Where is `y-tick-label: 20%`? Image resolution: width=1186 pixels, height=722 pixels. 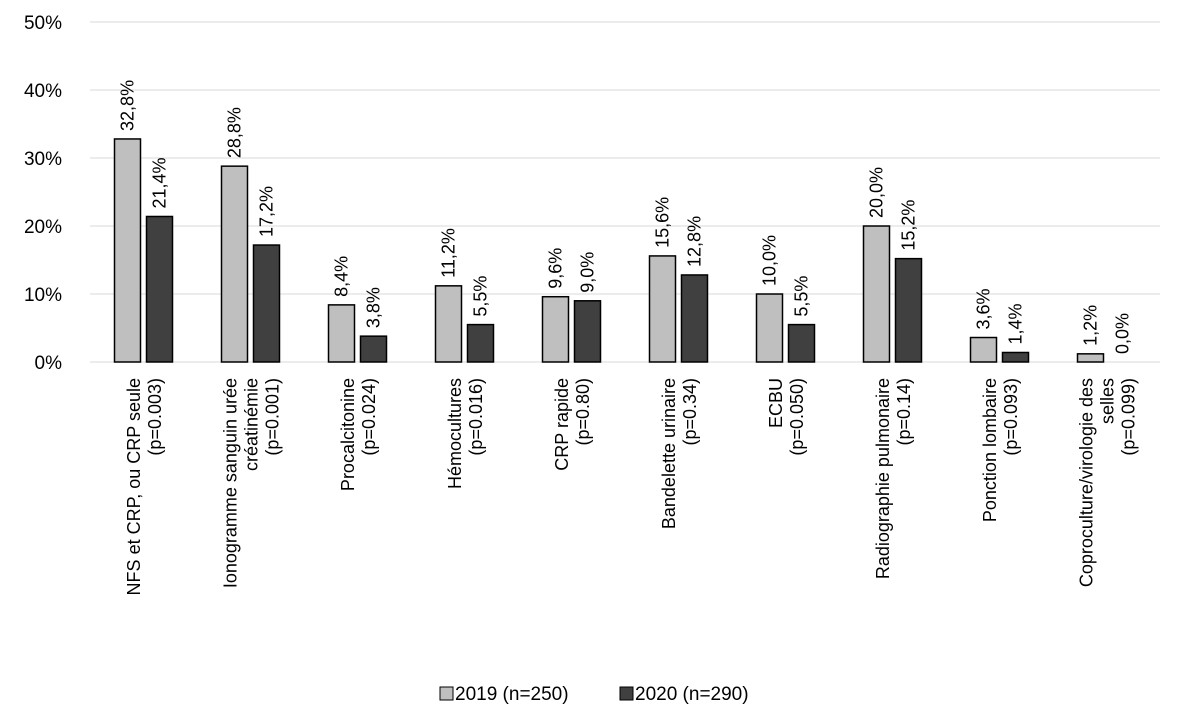
y-tick-label: 20% is located at coordinates (43, 227).